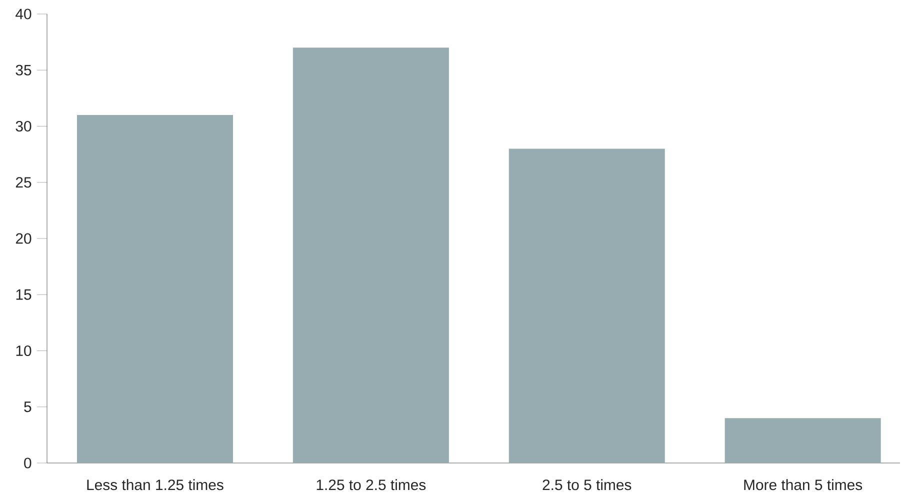 Image resolution: width=906 pixels, height=499 pixels. I want to click on x-tick-label: Less than 1.25 times, so click(155, 484).